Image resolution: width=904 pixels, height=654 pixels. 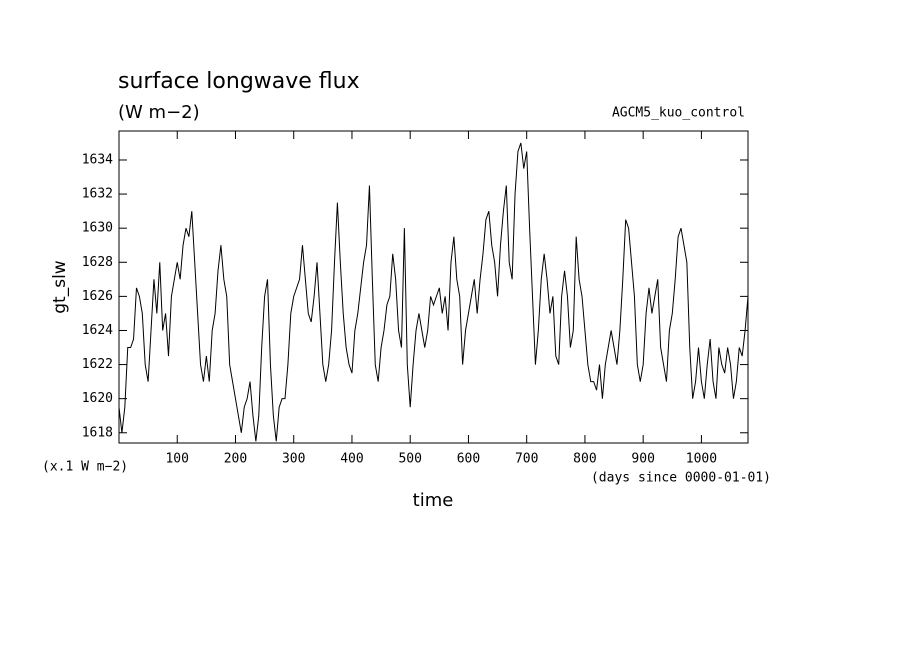 I want to click on y-tick-label: 1630, so click(x=97, y=228).